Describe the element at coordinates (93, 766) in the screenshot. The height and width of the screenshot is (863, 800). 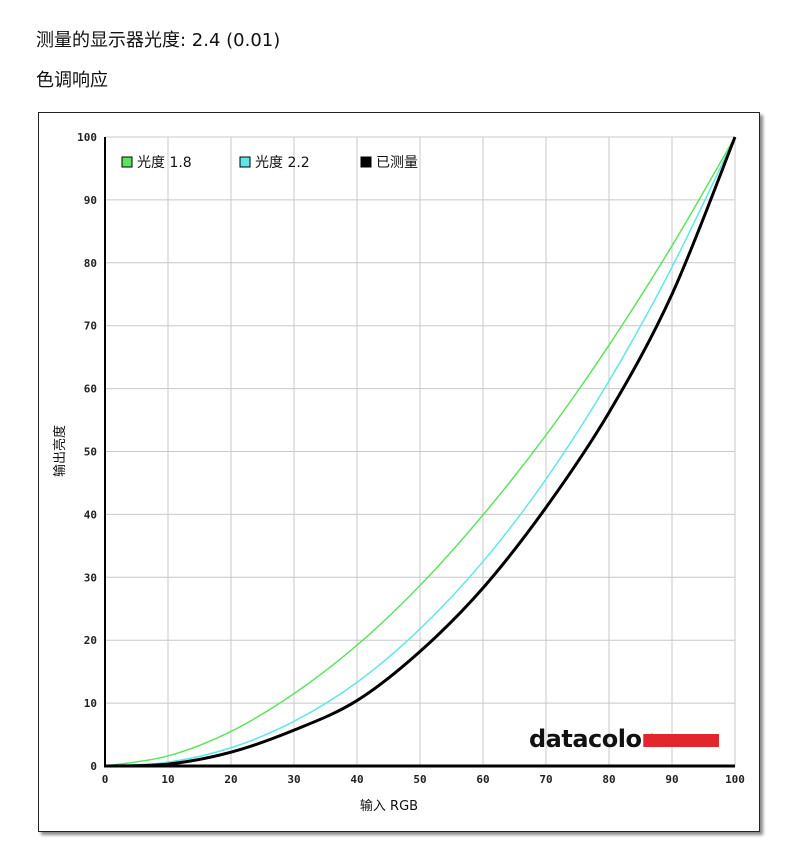
I see `y-tick-label: 0` at that location.